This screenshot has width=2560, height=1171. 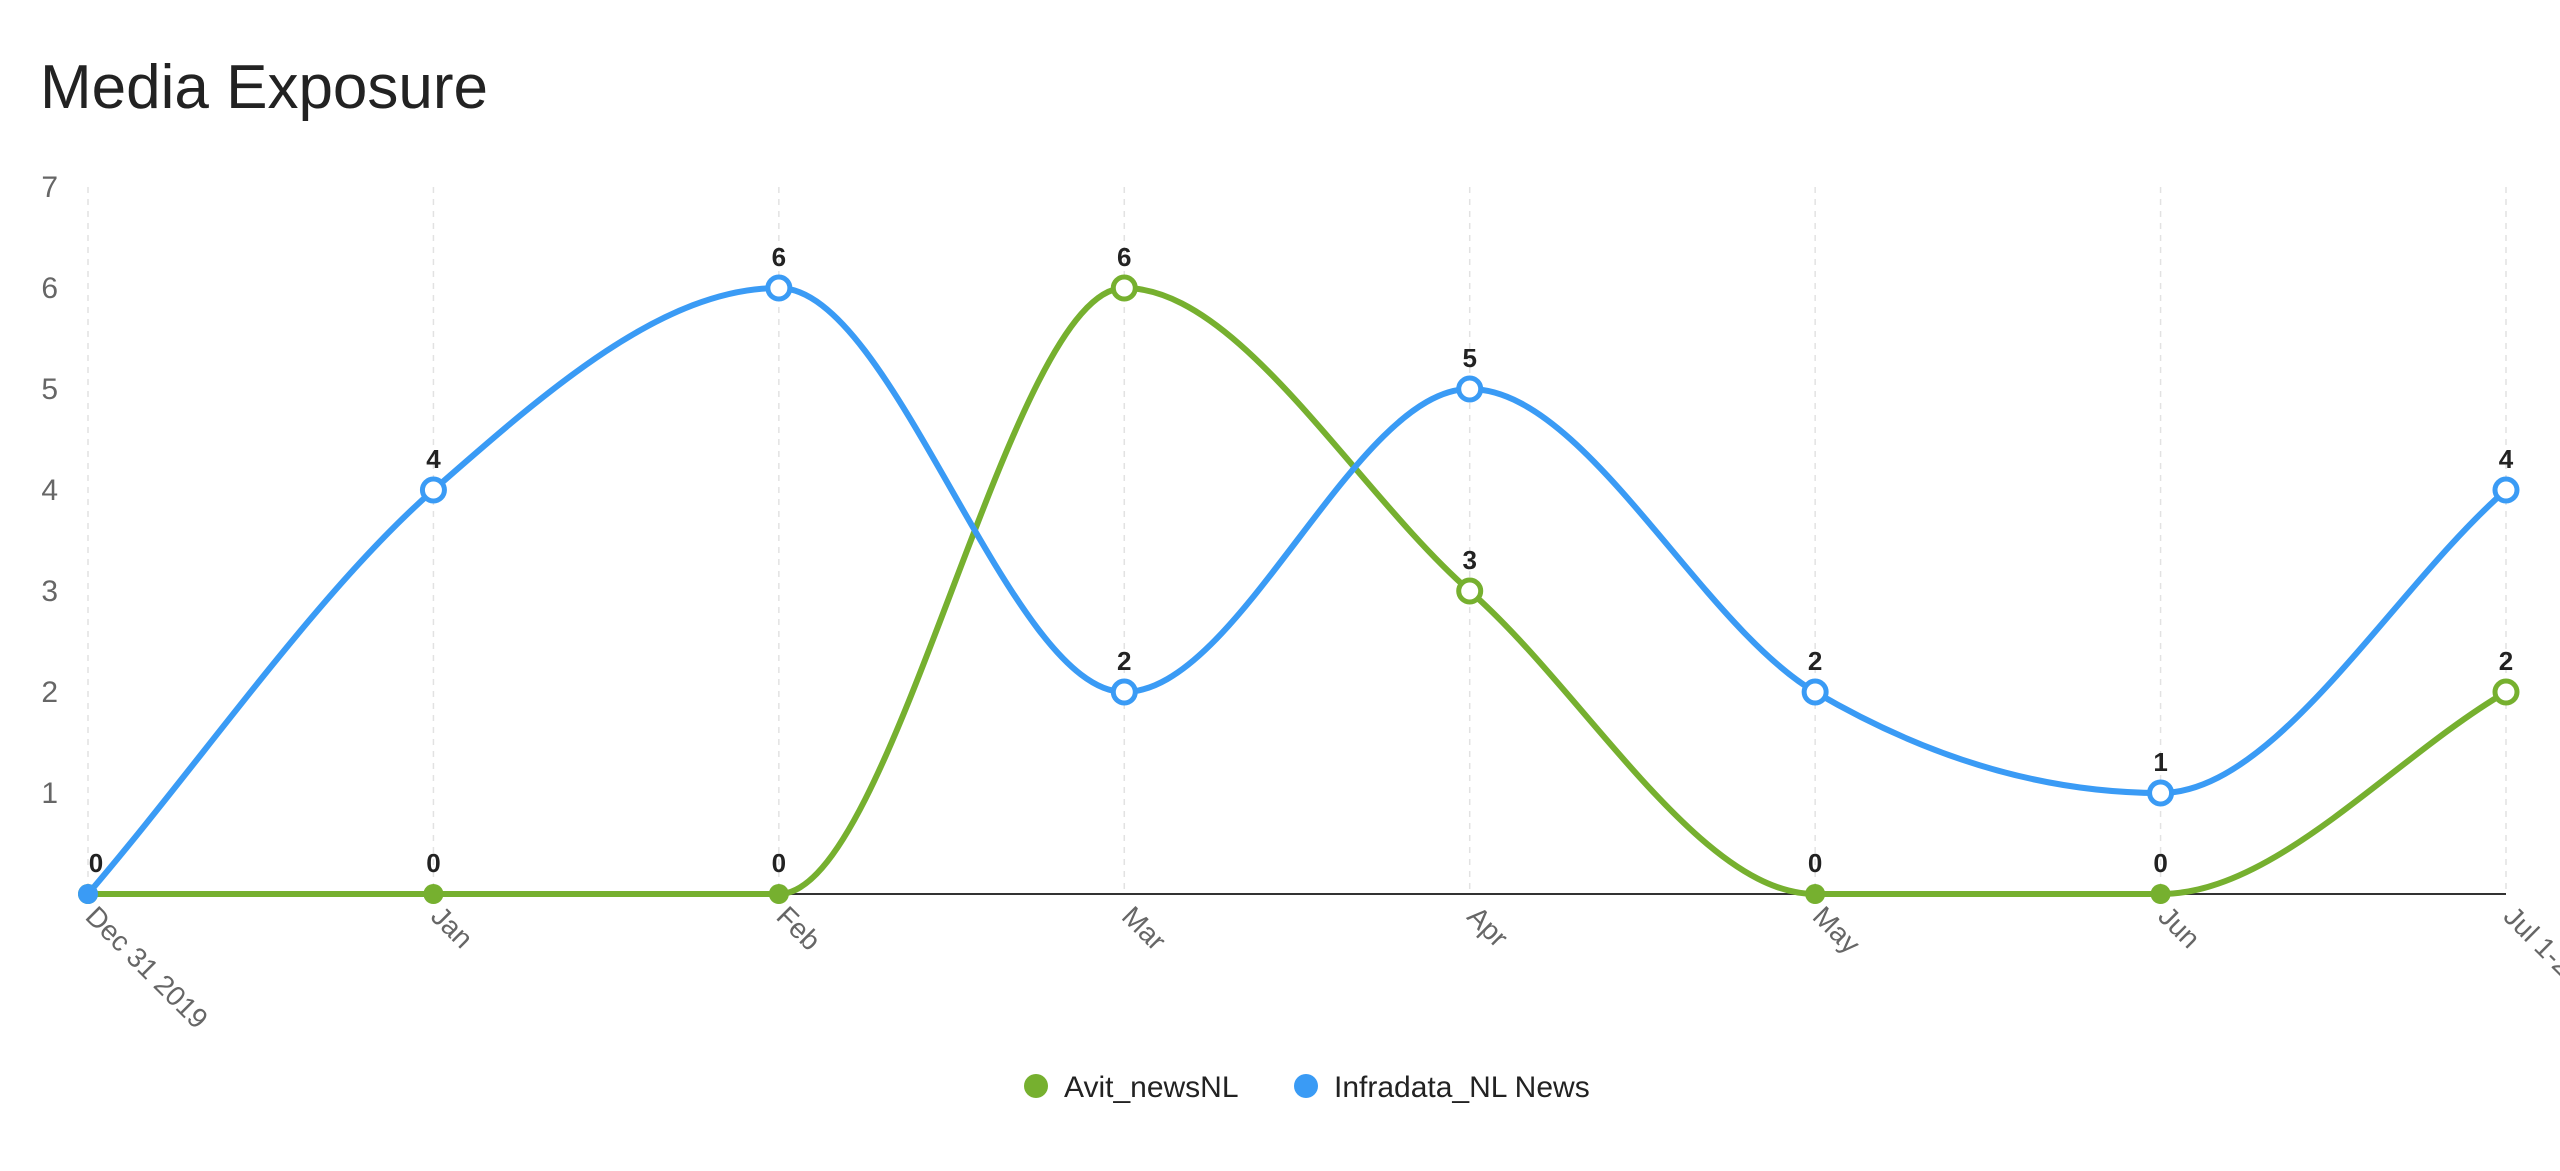 What do you see at coordinates (1469, 358) in the screenshot?
I see `data-label: 5` at bounding box center [1469, 358].